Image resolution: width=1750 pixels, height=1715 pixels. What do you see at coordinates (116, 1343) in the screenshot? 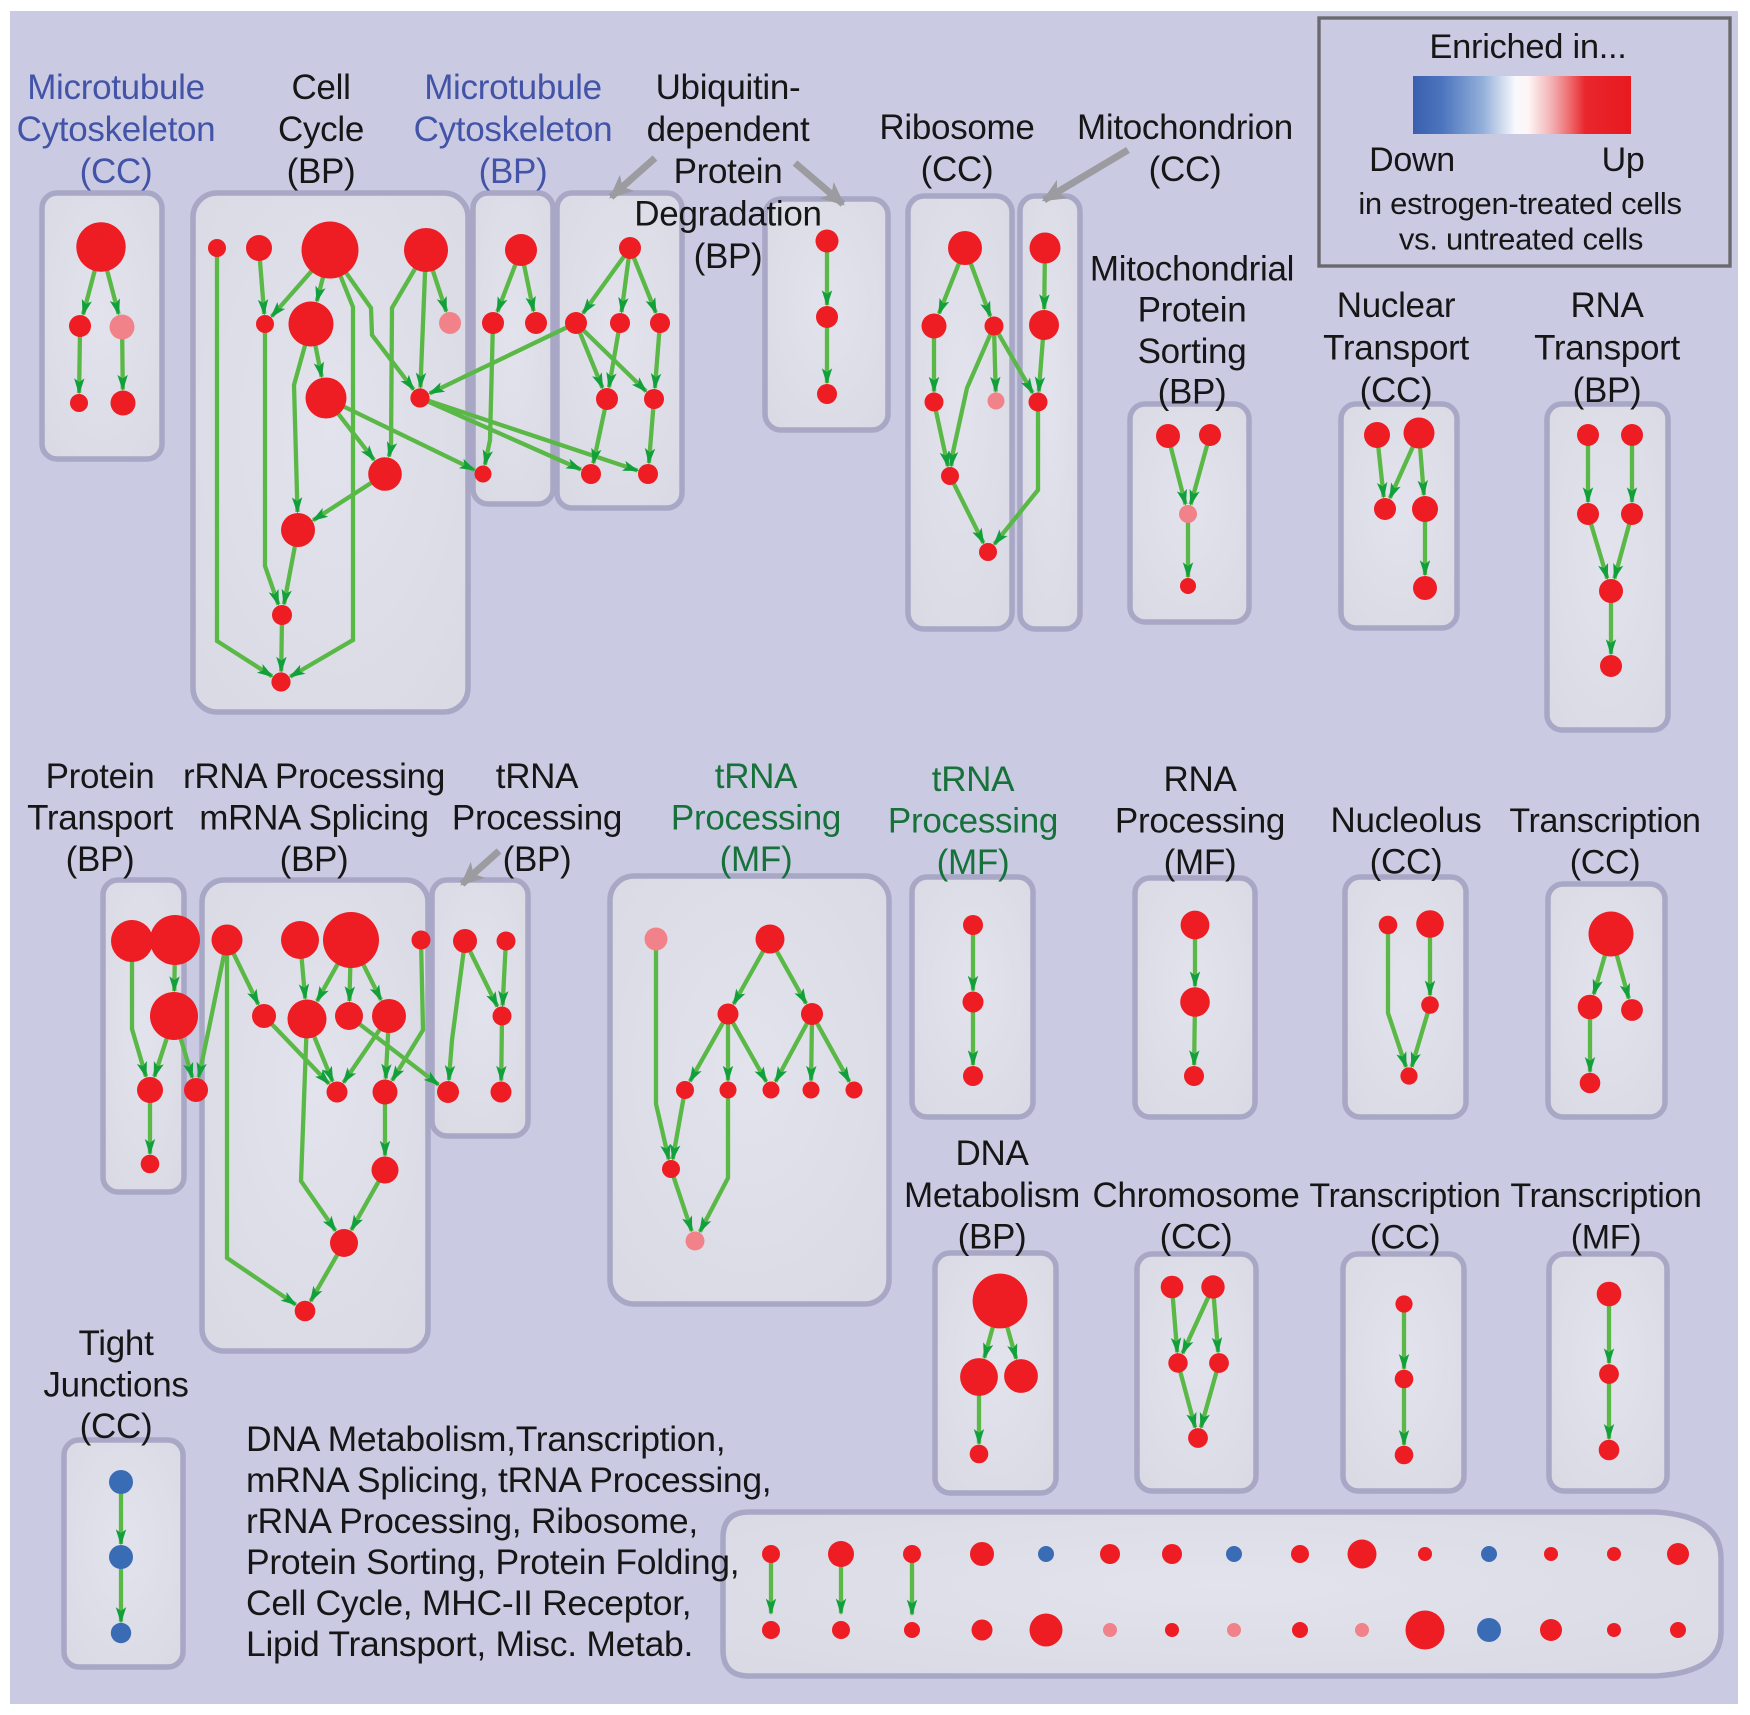
I see `svg-text: Tight` at bounding box center [116, 1343].